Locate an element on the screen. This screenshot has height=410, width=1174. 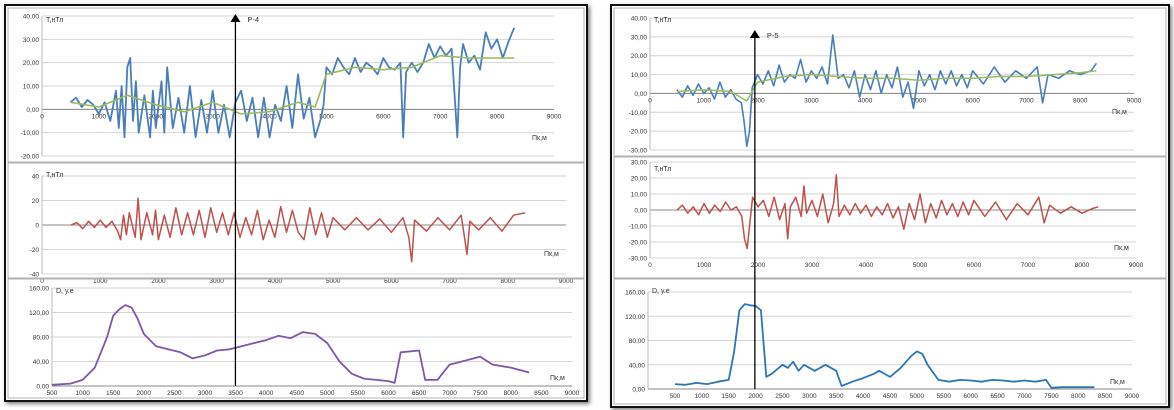
x-tick-label: 2500 is located at coordinates (174, 393).